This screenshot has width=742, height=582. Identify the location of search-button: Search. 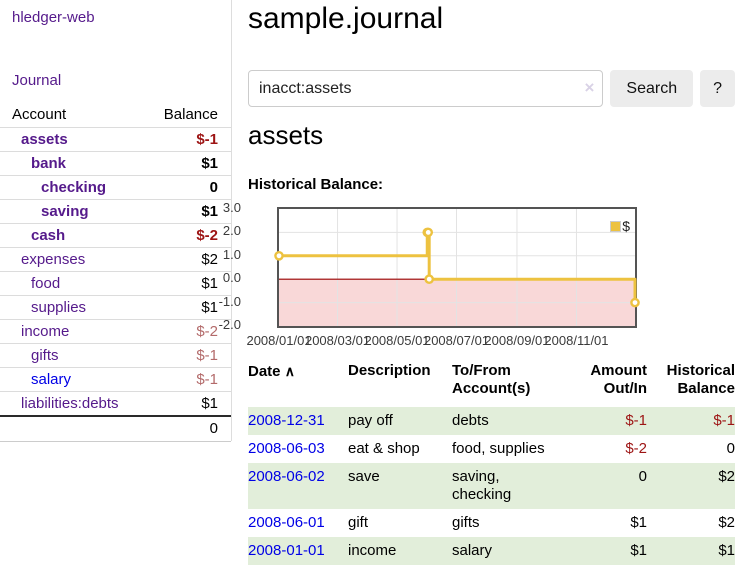
(652, 88).